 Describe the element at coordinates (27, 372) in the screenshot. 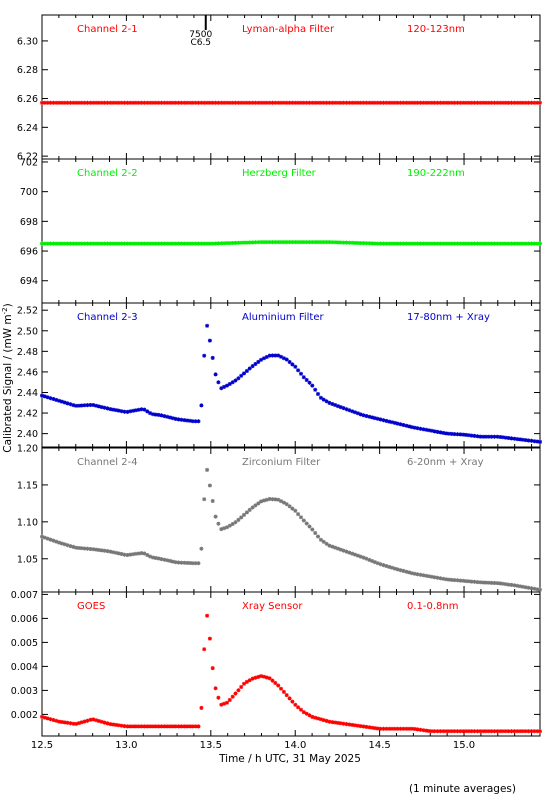

I see `y-tick-label: 2.46` at that location.